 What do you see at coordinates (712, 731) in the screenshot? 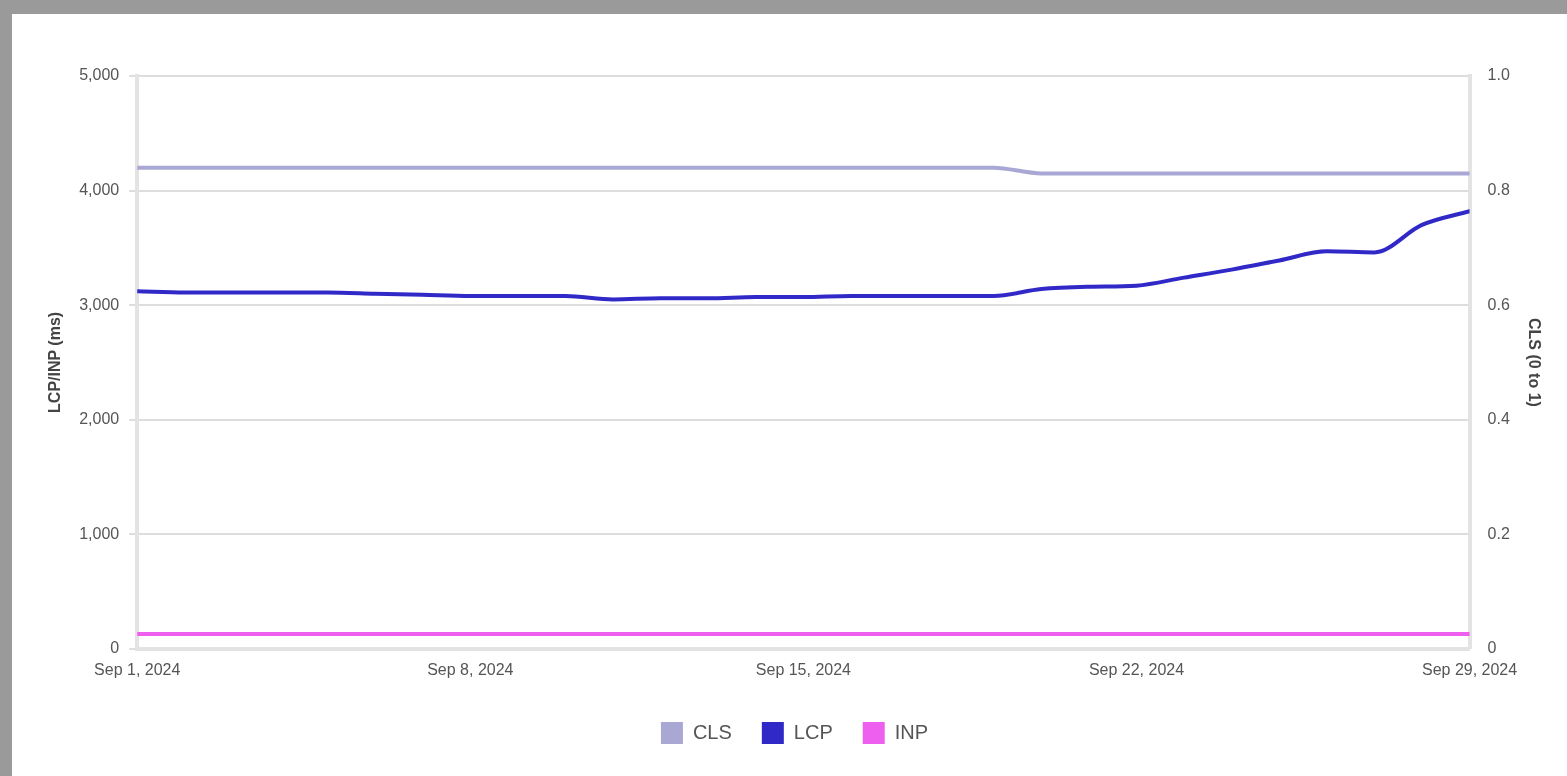
I see `legend-label: CLS` at bounding box center [712, 731].